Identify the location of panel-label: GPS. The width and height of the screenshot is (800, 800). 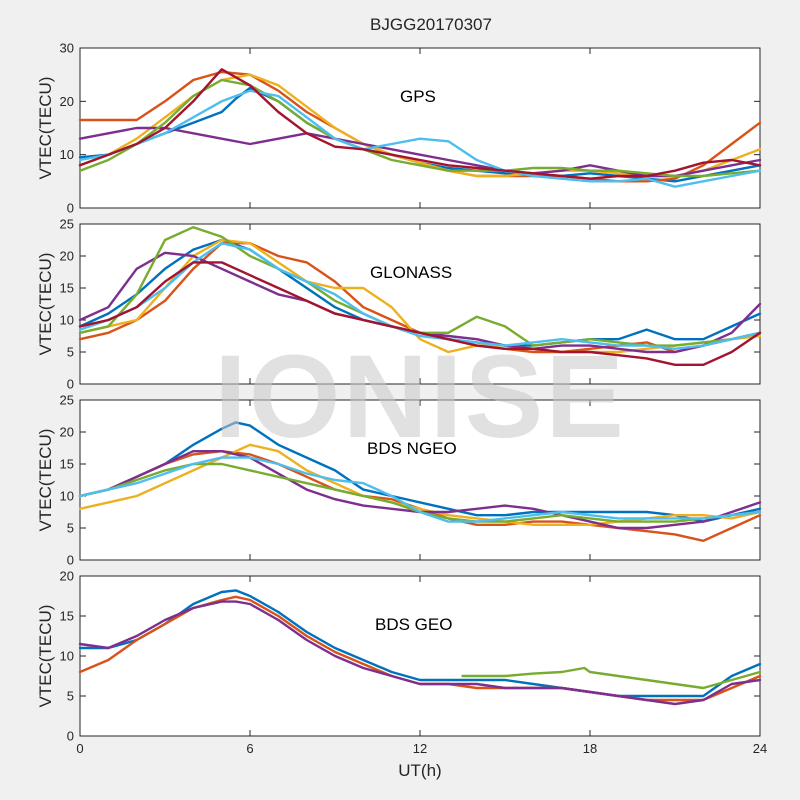
(418, 96).